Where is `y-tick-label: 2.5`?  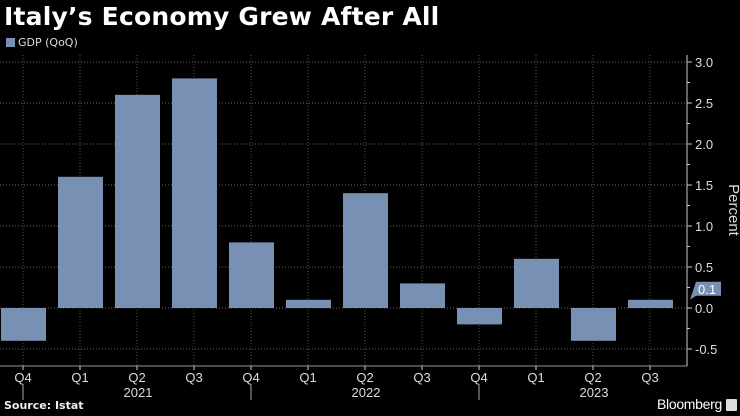
y-tick-label: 2.5 is located at coordinates (704, 103).